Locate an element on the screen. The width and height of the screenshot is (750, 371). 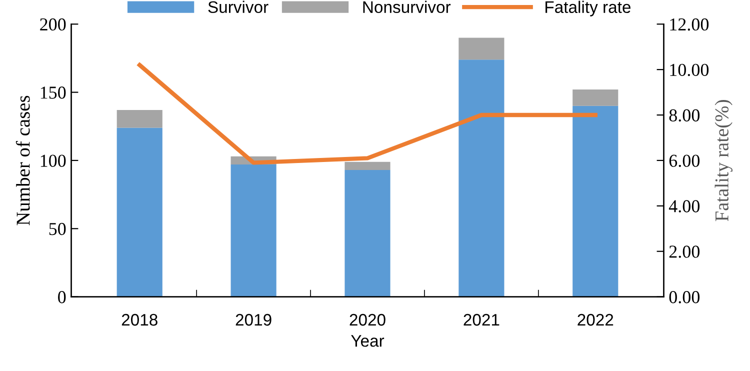
y-tick-label: 150 is located at coordinates (53, 92).